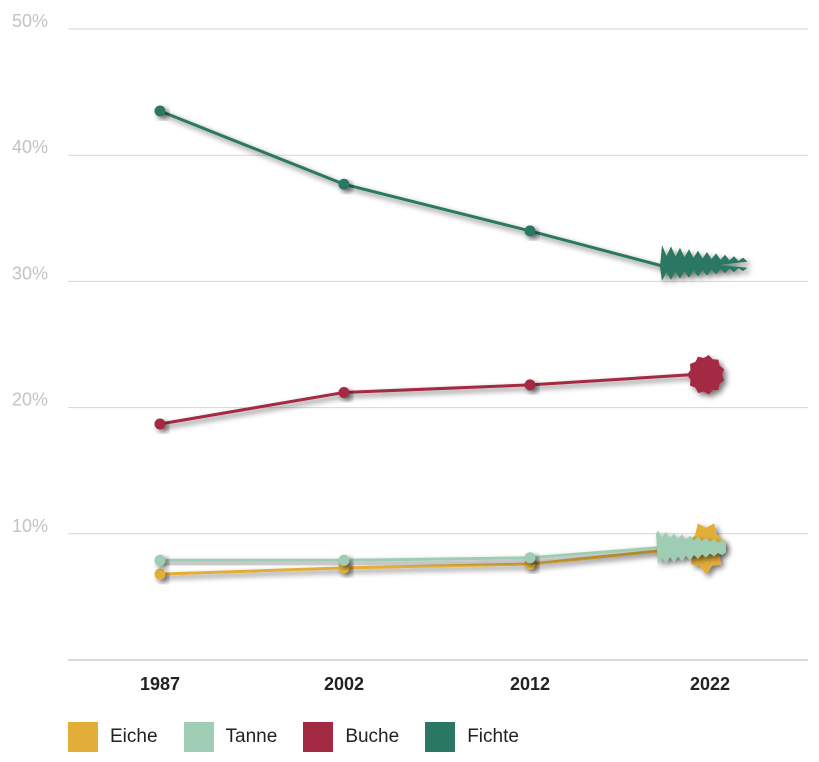 This screenshot has width=819, height=762. Describe the element at coordinates (425, 399) in the screenshot. I see `series-line-buche` at that location.